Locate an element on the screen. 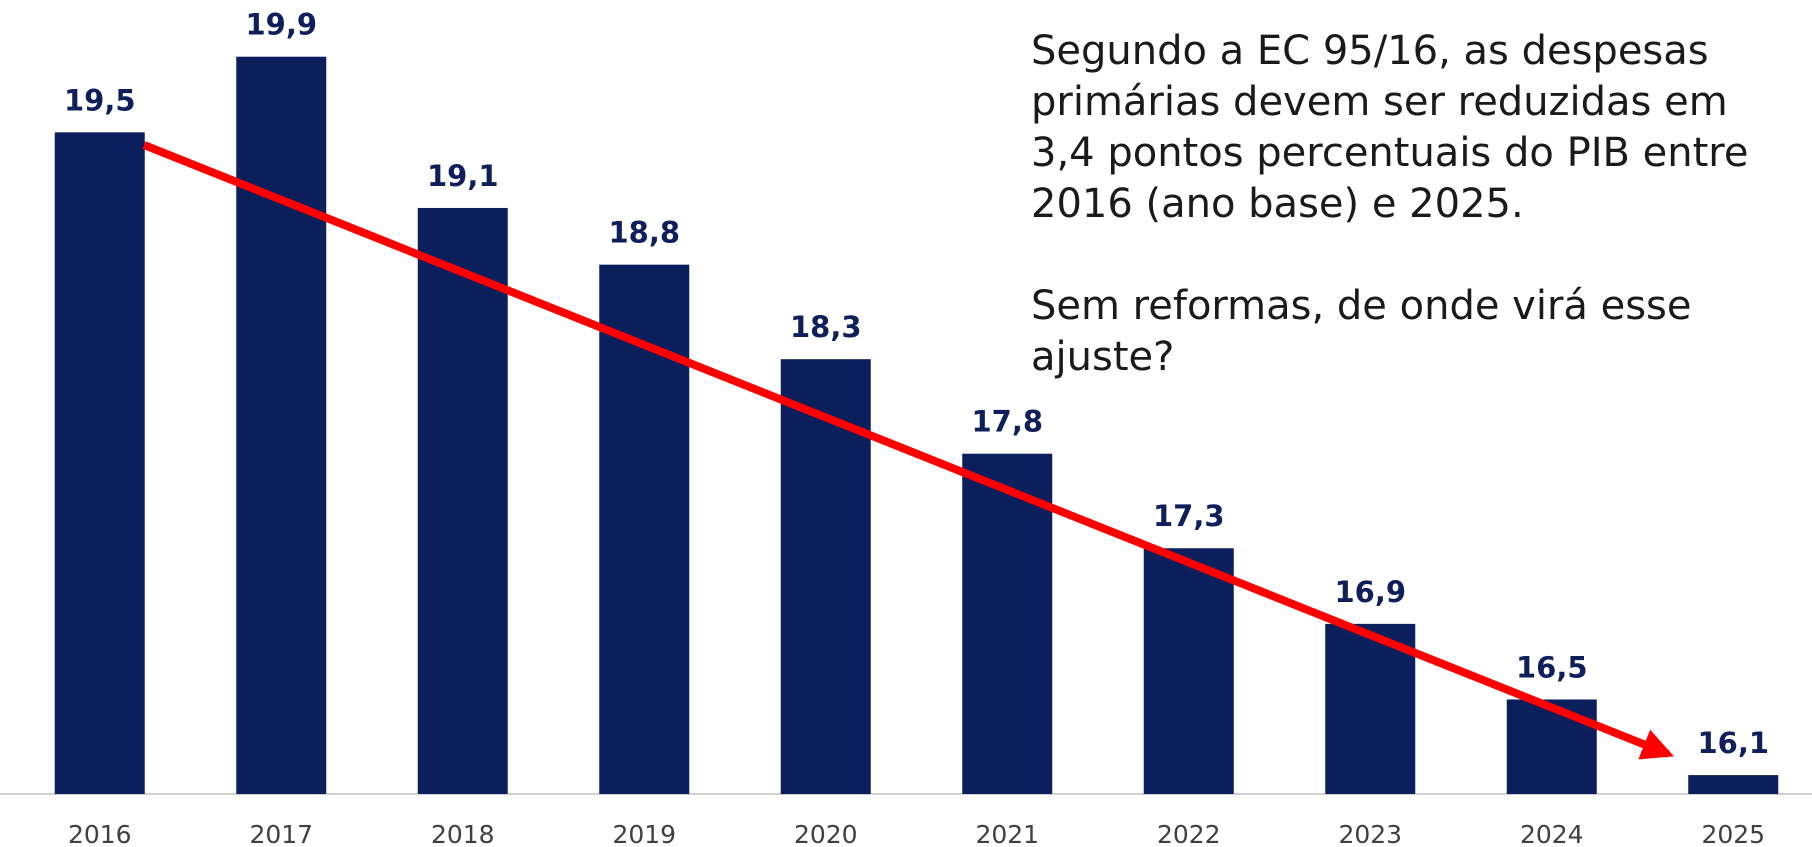 The image size is (1812, 847). value-label: 18,8 is located at coordinates (644, 233).